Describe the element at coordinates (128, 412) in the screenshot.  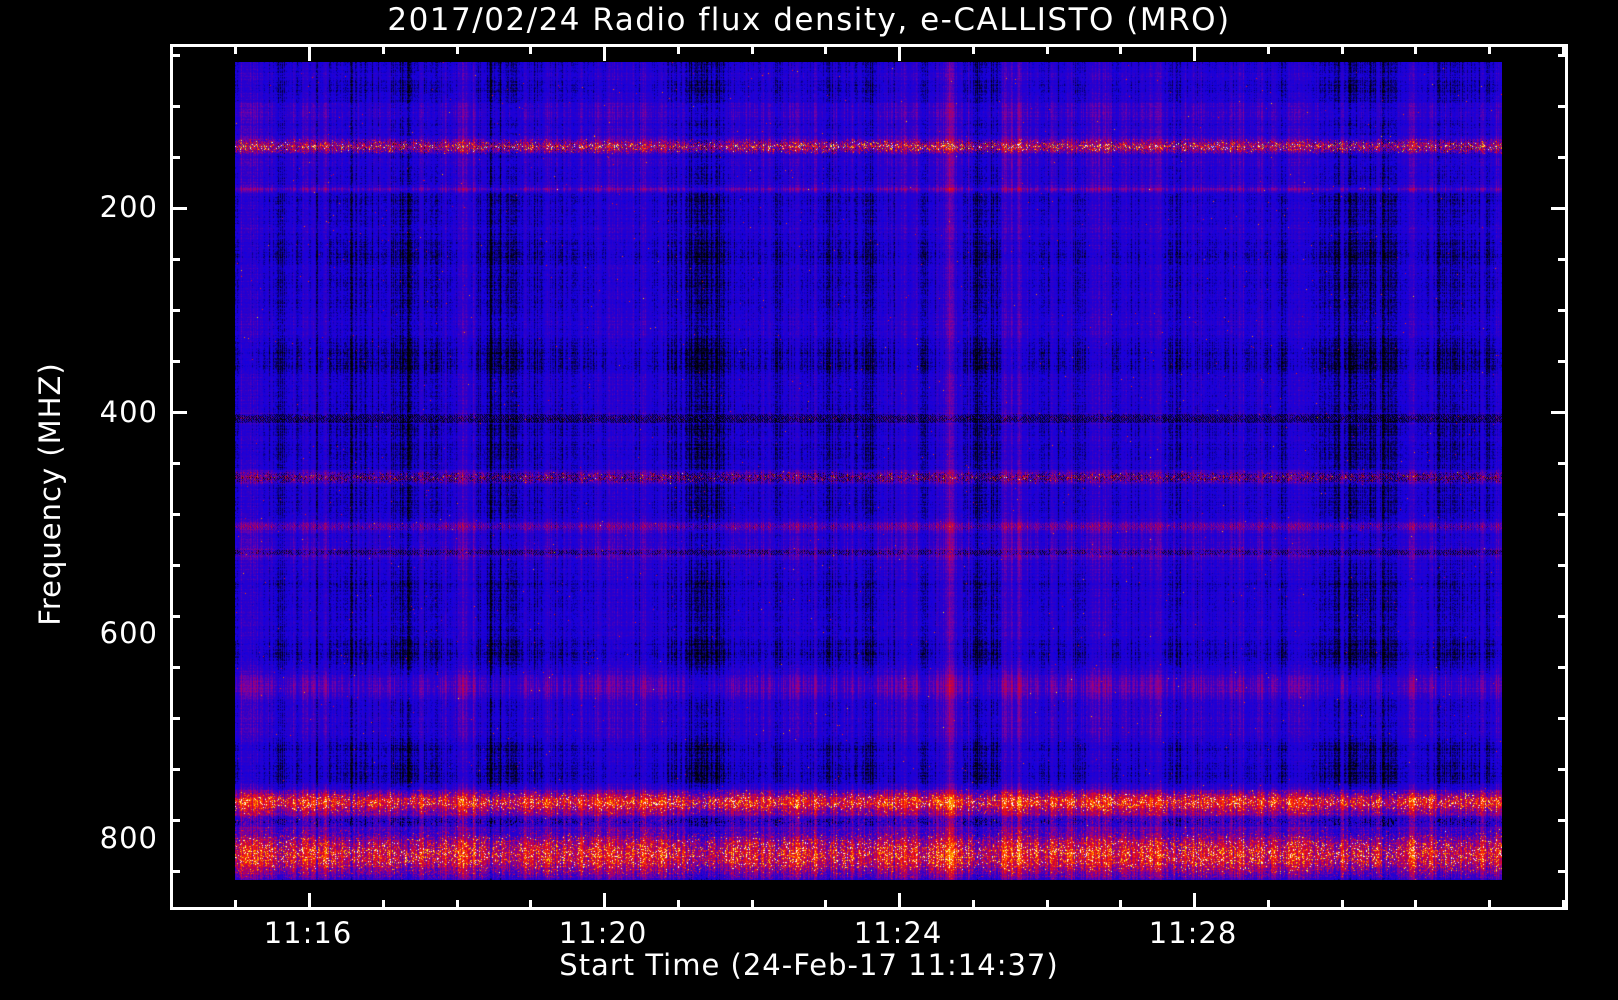
I see `y-tick-label: 400` at that location.